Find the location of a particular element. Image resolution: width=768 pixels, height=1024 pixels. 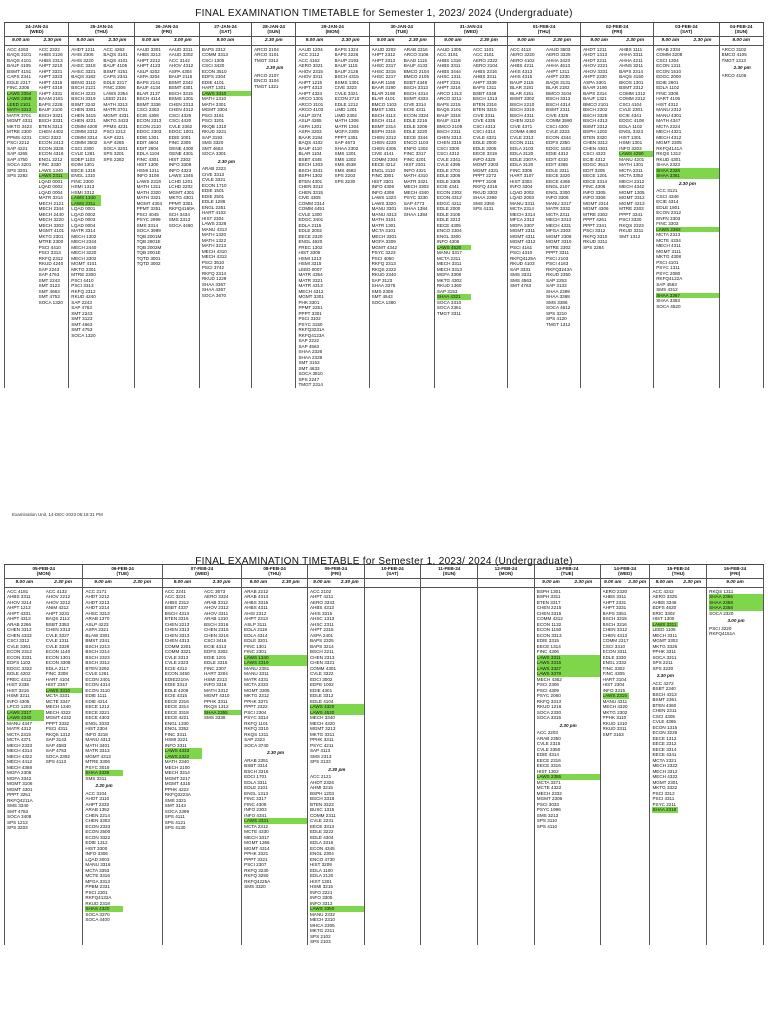

day-date: 07-FEB-24 is located at coordinates (202, 568).